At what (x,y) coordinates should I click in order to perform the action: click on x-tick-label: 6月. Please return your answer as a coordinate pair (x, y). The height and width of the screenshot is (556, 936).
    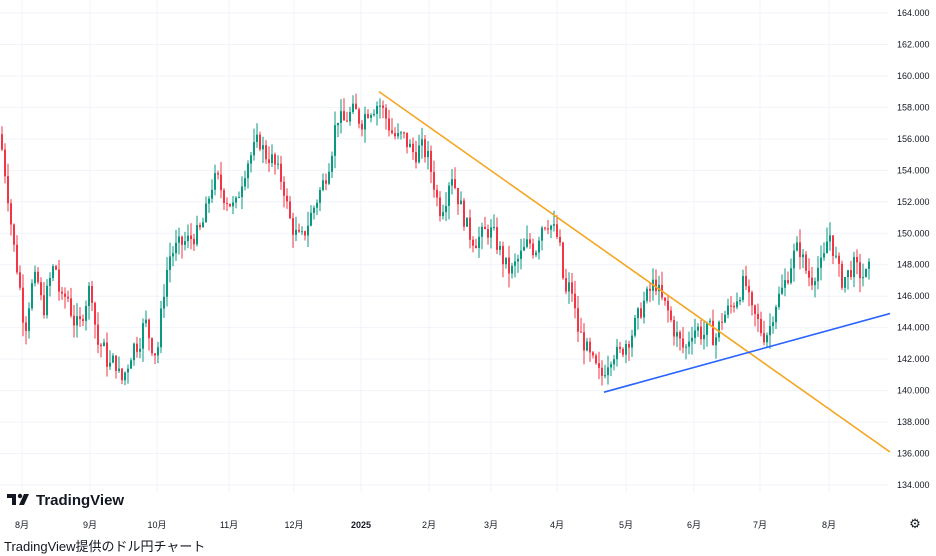
    Looking at the image, I should click on (694, 525).